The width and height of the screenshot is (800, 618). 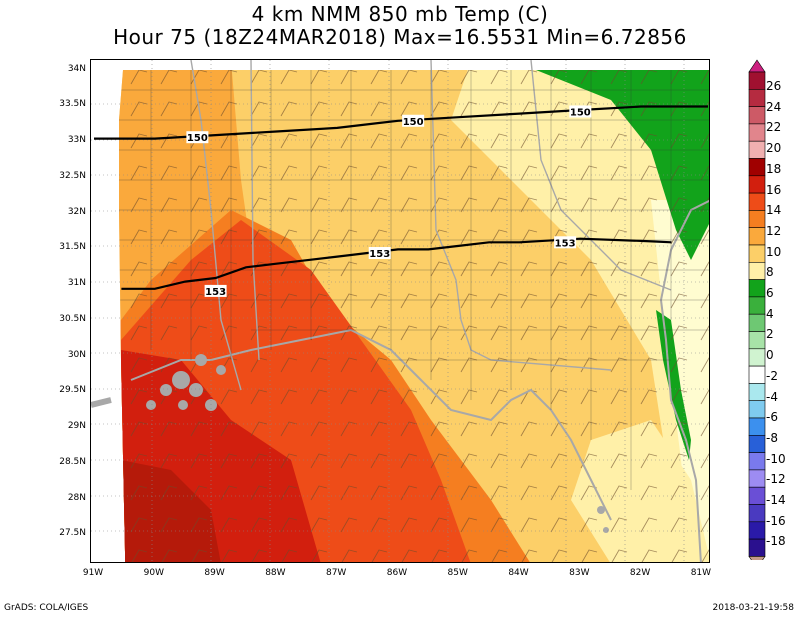 I want to click on colorbar-label: 24, so click(x=774, y=106).